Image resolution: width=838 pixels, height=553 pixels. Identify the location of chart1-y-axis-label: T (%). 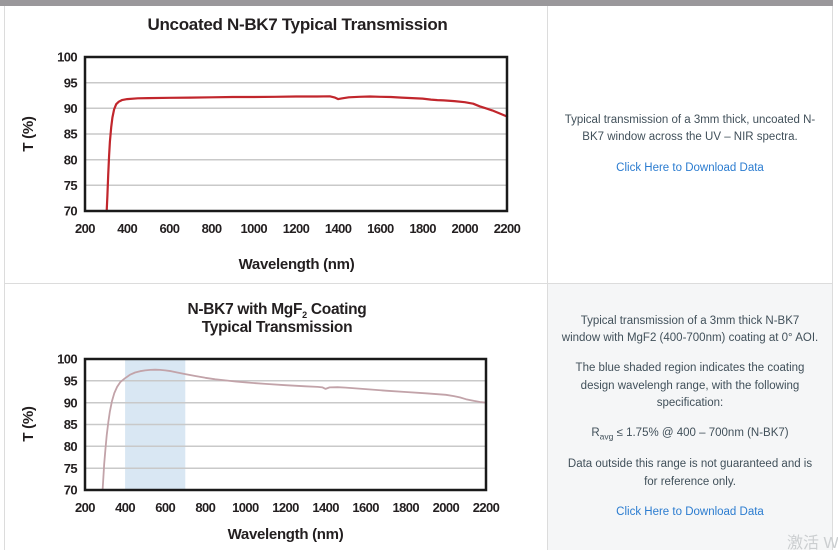
(28, 134).